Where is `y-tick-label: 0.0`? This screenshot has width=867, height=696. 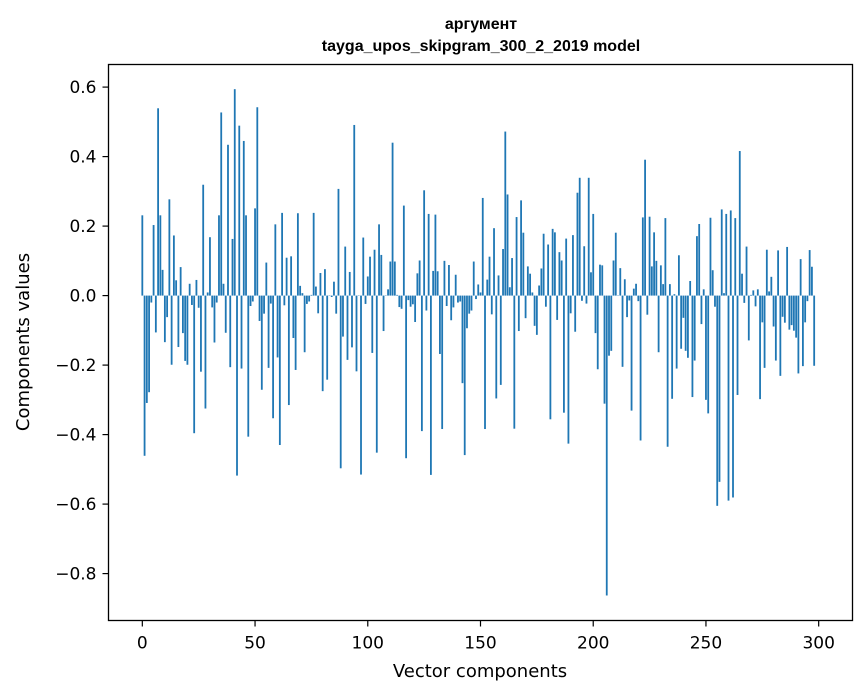
y-tick-label: 0.0 is located at coordinates (82, 297).